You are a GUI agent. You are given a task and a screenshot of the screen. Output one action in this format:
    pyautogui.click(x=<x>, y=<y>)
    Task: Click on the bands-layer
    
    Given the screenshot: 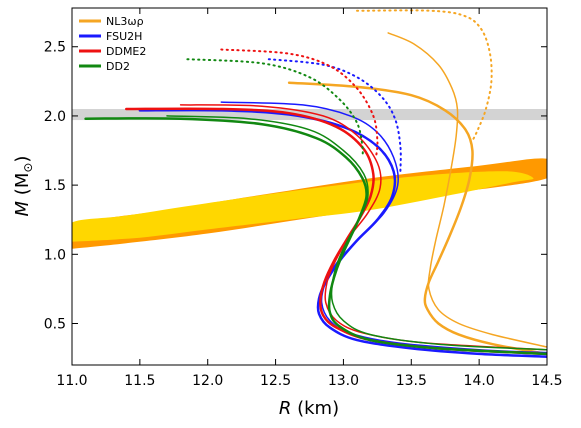 What is the action you would take?
    pyautogui.click(x=309, y=115)
    